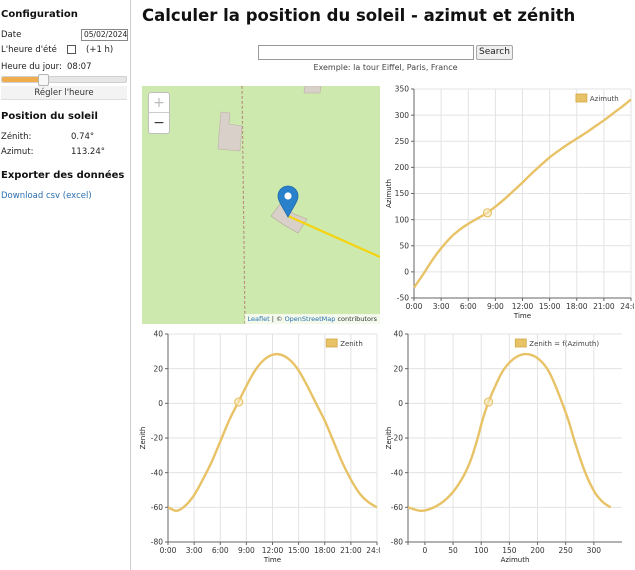 The image size is (635, 570). What do you see at coordinates (389, 438) in the screenshot?
I see `y-axis-title: Zenith` at bounding box center [389, 438].